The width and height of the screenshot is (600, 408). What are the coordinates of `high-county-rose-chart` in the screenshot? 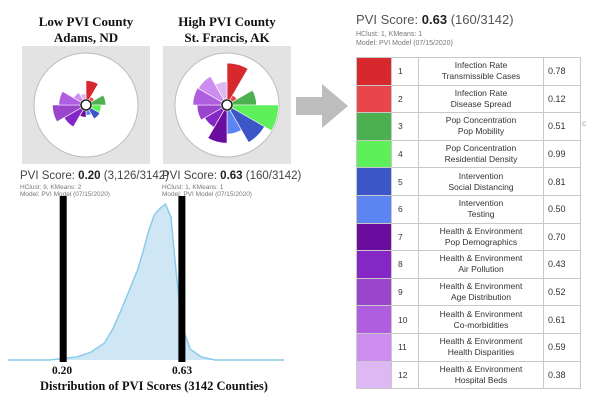 It's located at (227, 105).